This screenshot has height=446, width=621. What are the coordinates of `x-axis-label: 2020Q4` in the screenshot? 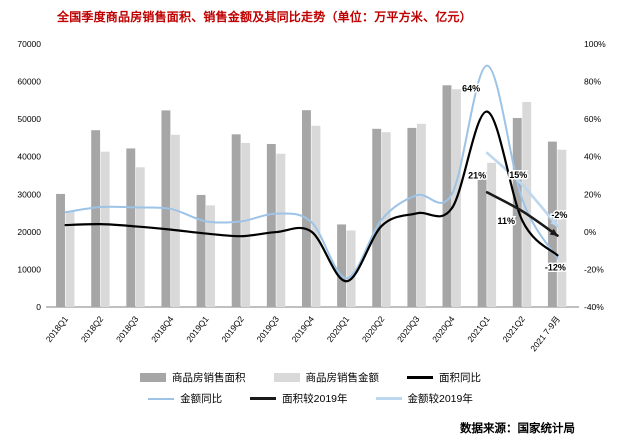 It's located at (443, 329).